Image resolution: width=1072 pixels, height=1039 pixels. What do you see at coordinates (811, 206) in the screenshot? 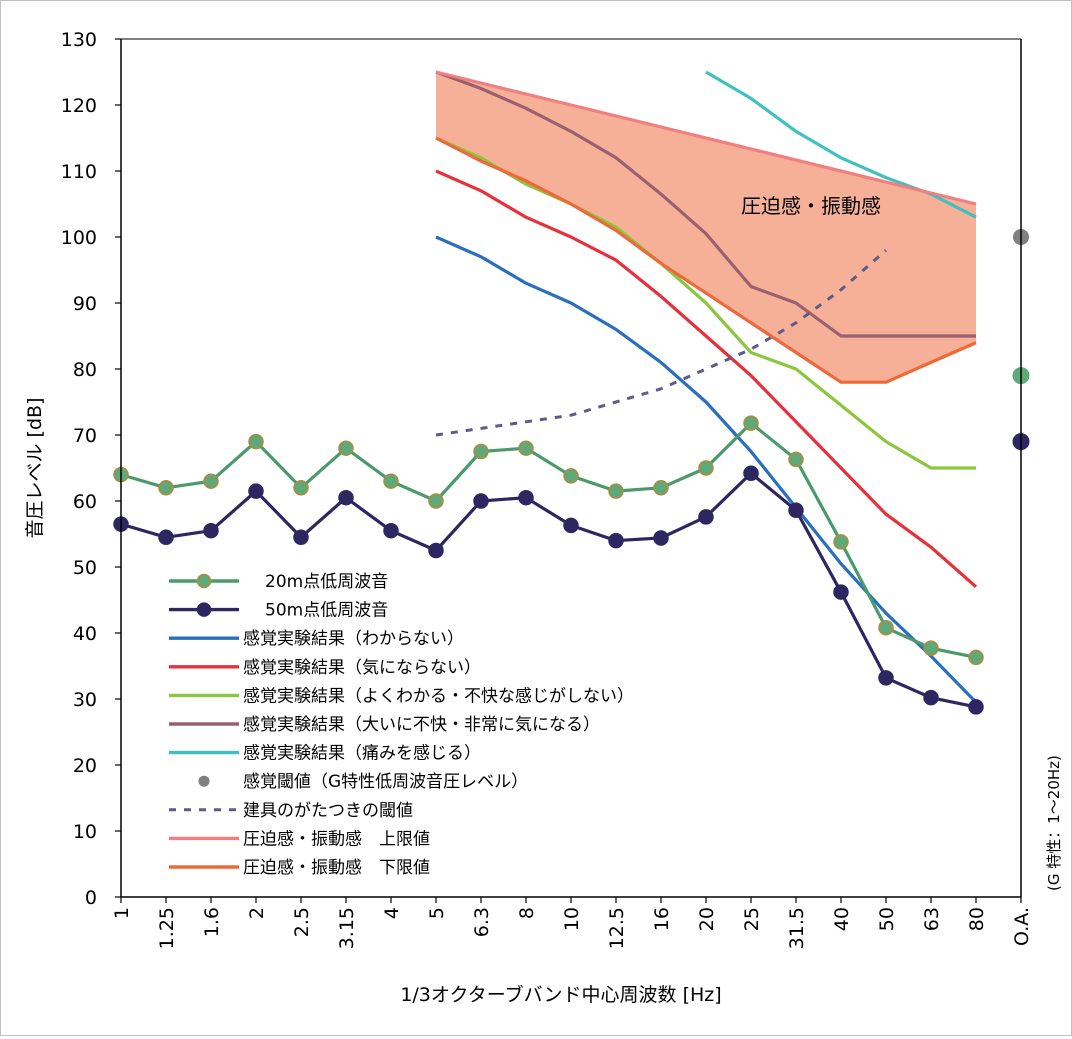
I see `annotation-label: 圧迫感・振動感` at bounding box center [811, 206].